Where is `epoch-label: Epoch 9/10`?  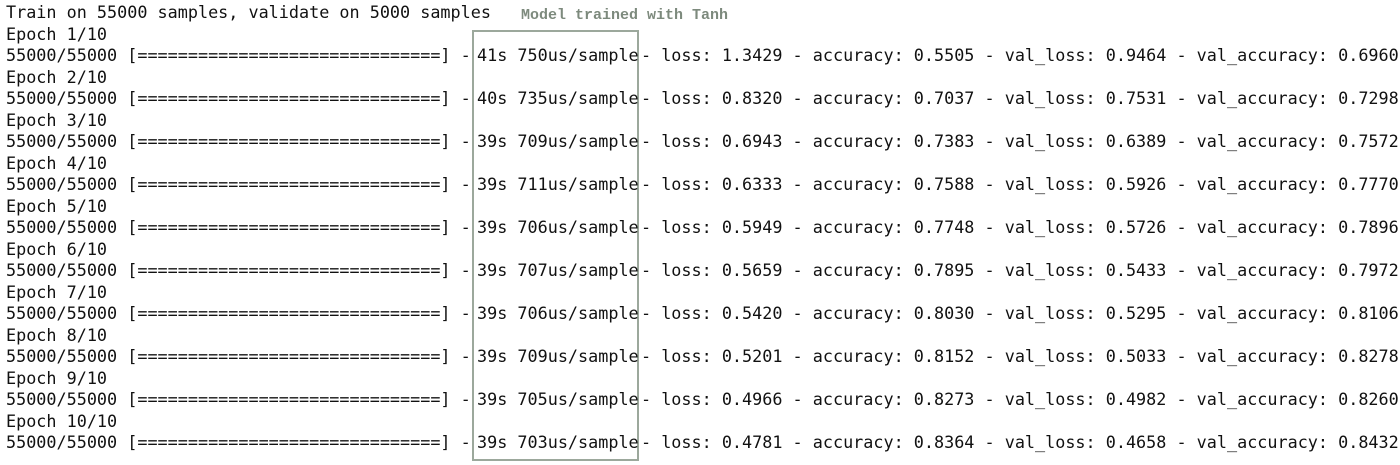
epoch-label: Epoch 9/10 is located at coordinates (57, 377).